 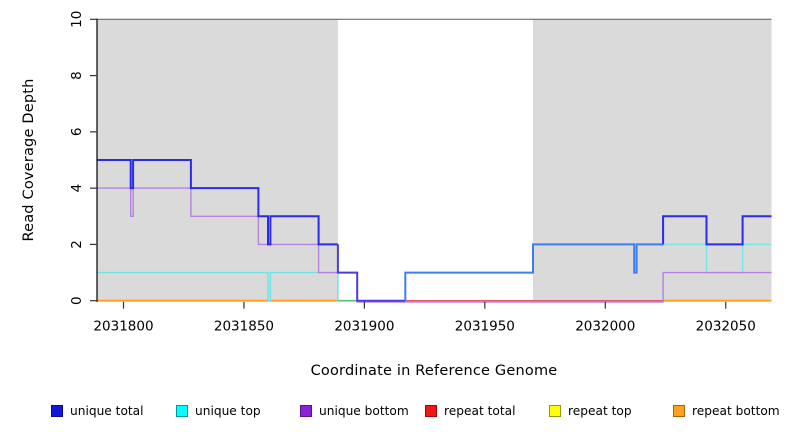 What do you see at coordinates (77, 300) in the screenshot?
I see `y-axis-tick-label: 0` at bounding box center [77, 300].